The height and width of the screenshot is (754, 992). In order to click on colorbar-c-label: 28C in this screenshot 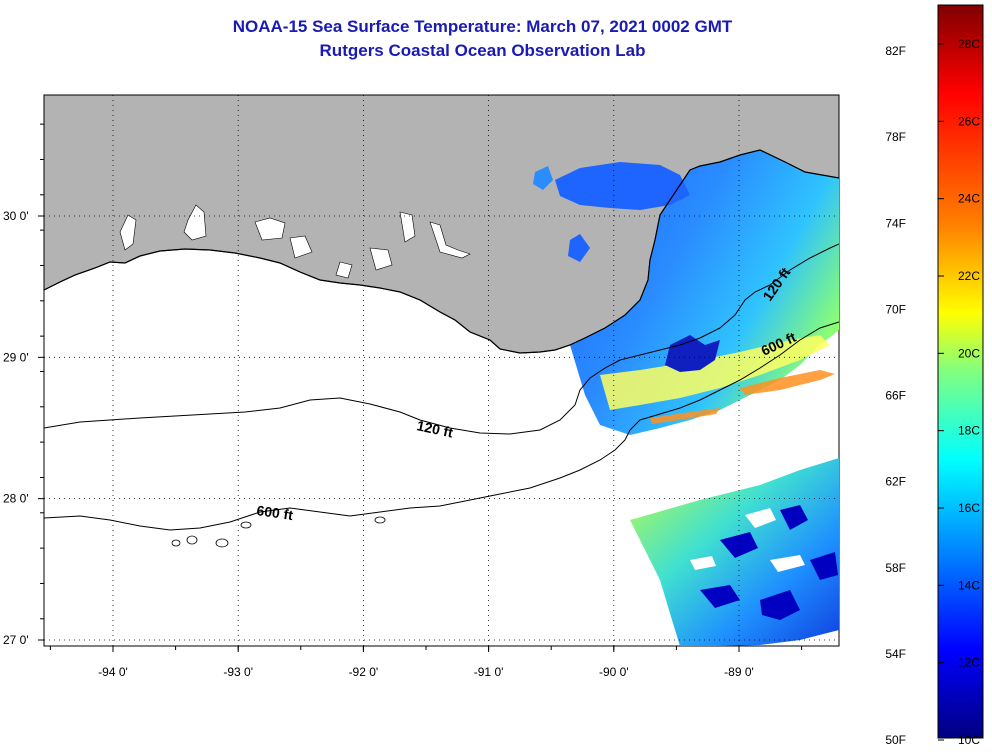, I will do `click(969, 44)`.